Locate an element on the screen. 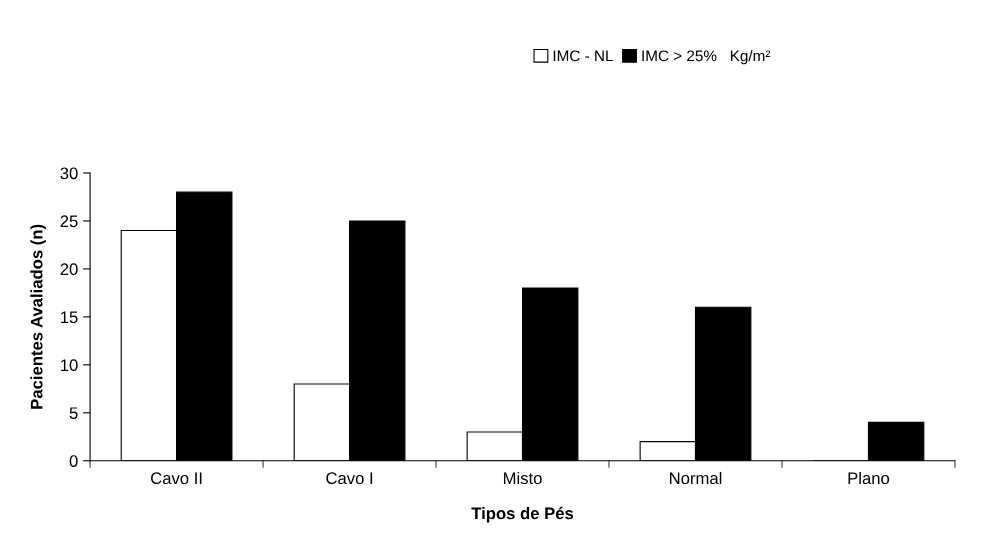  x-tick-label: Cavo I is located at coordinates (349, 478).